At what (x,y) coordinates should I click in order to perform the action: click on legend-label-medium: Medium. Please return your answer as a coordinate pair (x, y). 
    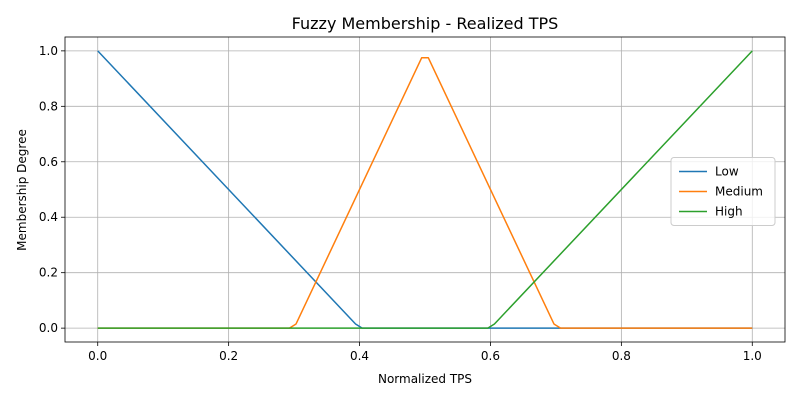
    Looking at the image, I should click on (739, 192).